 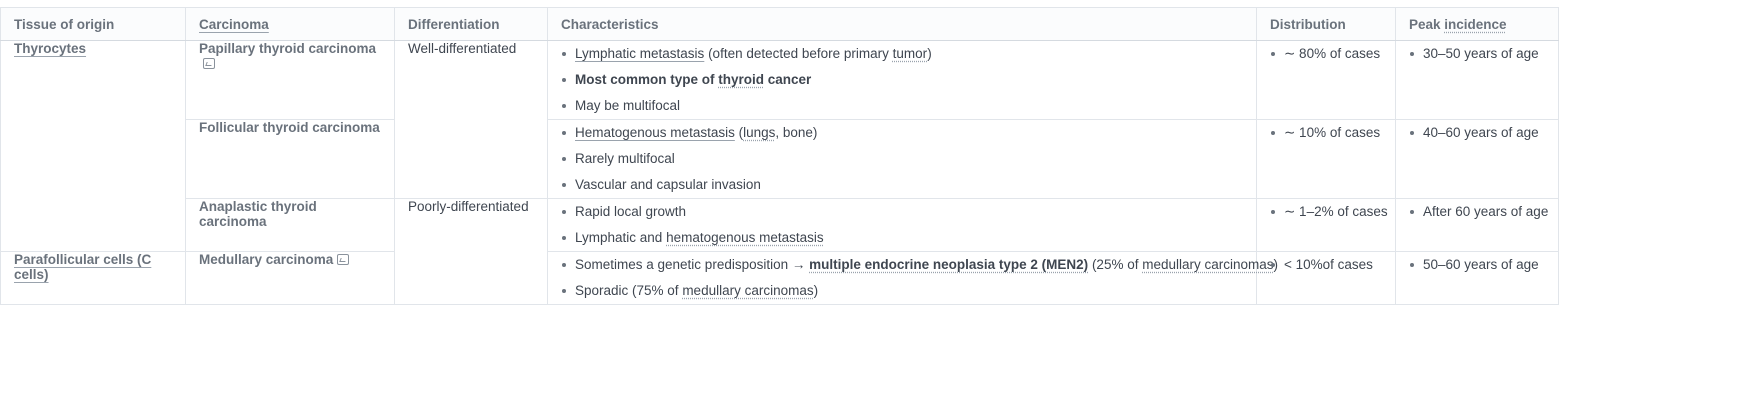 I want to click on list-item: Most common type of thyroid cancer, so click(x=902, y=80).